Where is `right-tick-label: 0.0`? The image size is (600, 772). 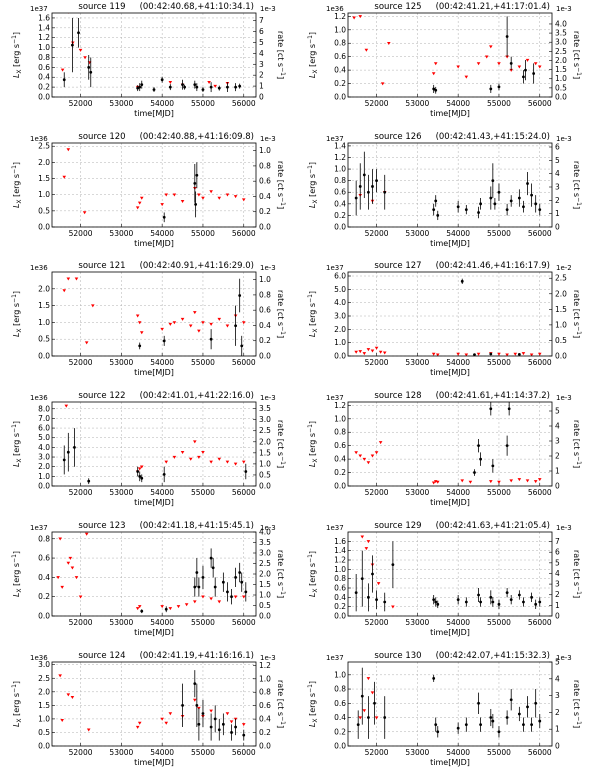 right-tick-label: 0.0 is located at coordinates (265, 227).